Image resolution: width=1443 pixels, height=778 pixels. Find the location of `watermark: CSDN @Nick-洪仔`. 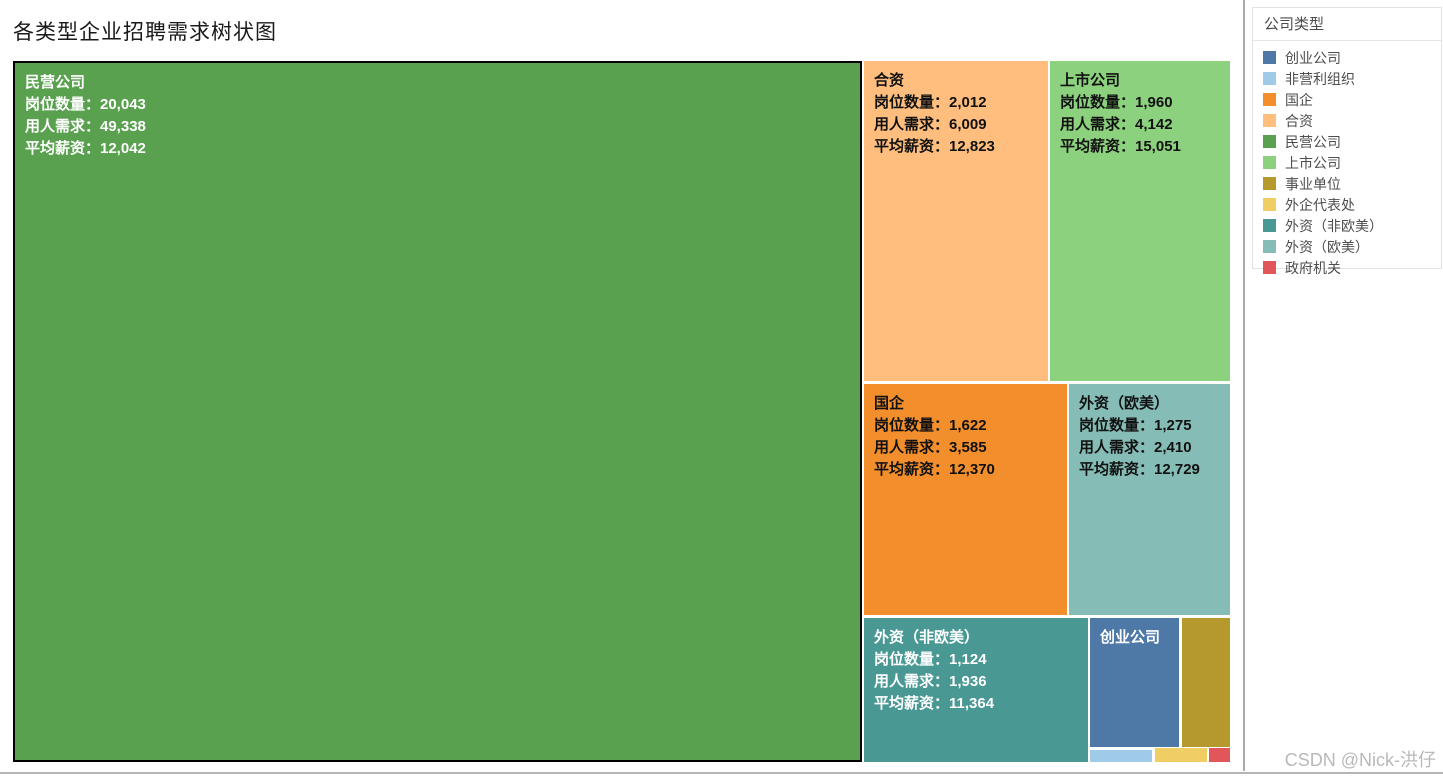

watermark: CSDN @Nick-洪仔 is located at coordinates (1360, 760).